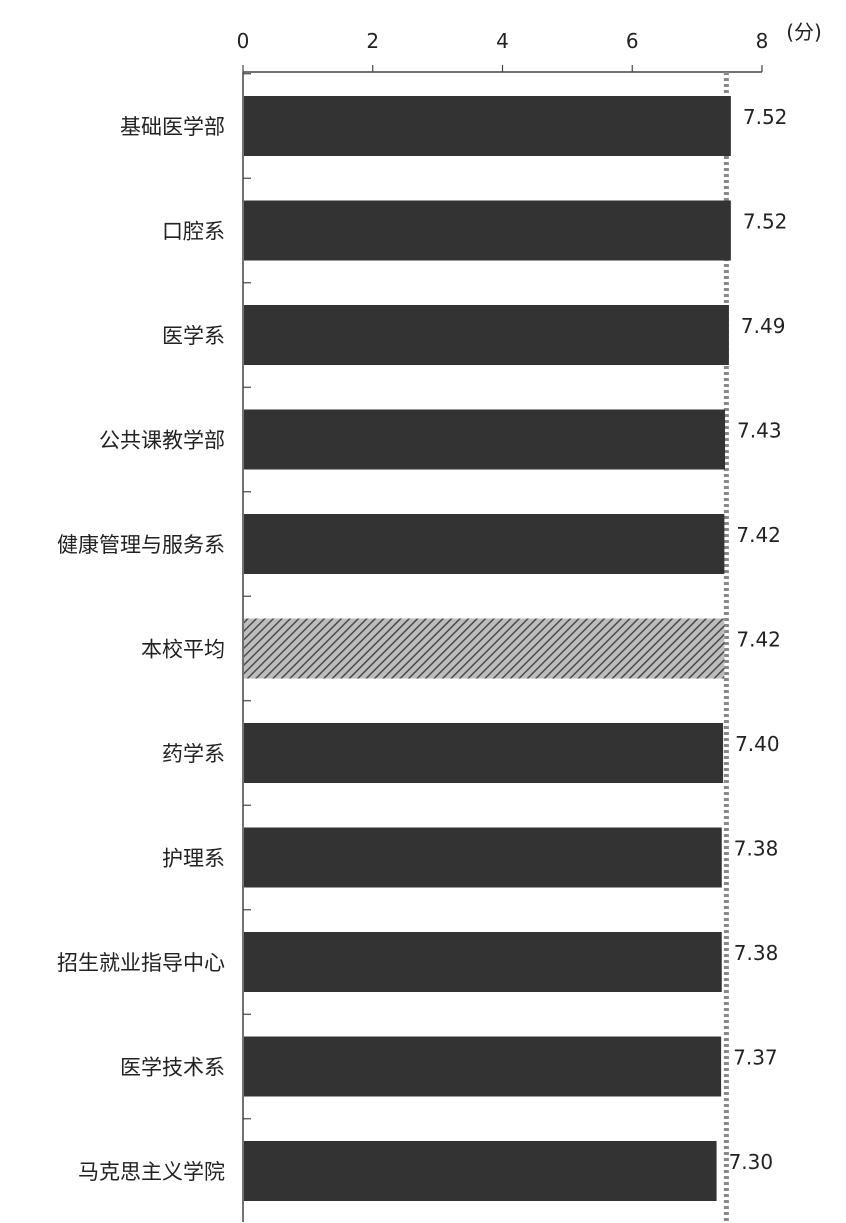  I want to click on category-label: 马克思主义学院, so click(151, 1172).